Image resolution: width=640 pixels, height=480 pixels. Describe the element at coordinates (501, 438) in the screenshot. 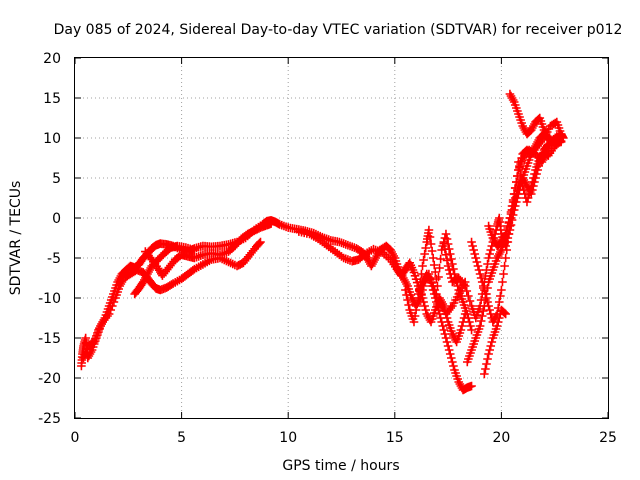

I see `x-tick-label: 20` at that location.